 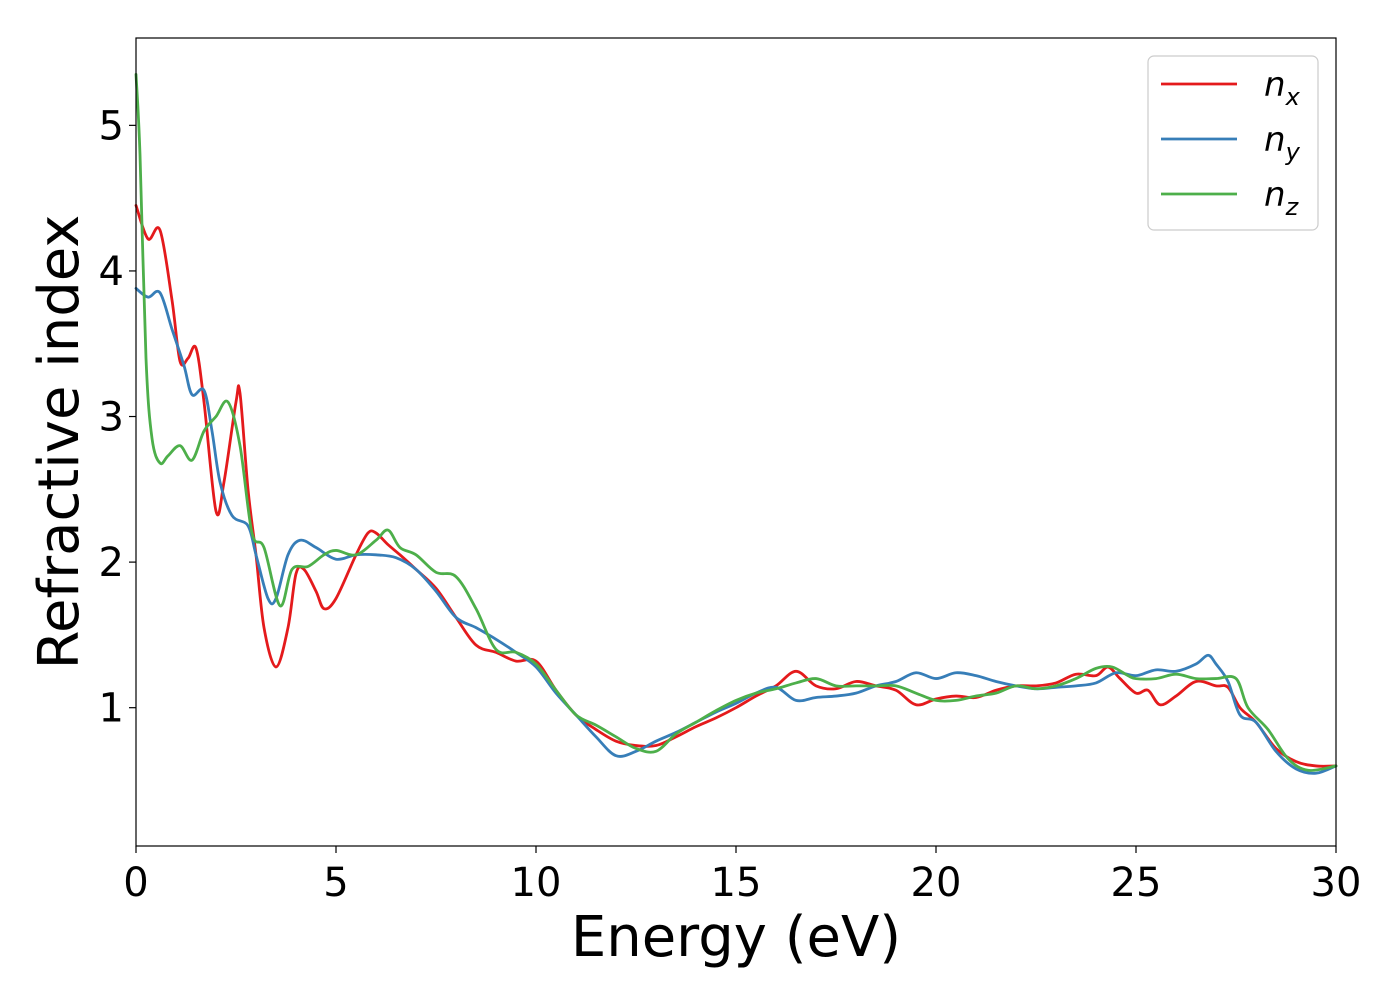 What do you see at coordinates (536, 883) in the screenshot?
I see `x-tick-label: 10` at bounding box center [536, 883].